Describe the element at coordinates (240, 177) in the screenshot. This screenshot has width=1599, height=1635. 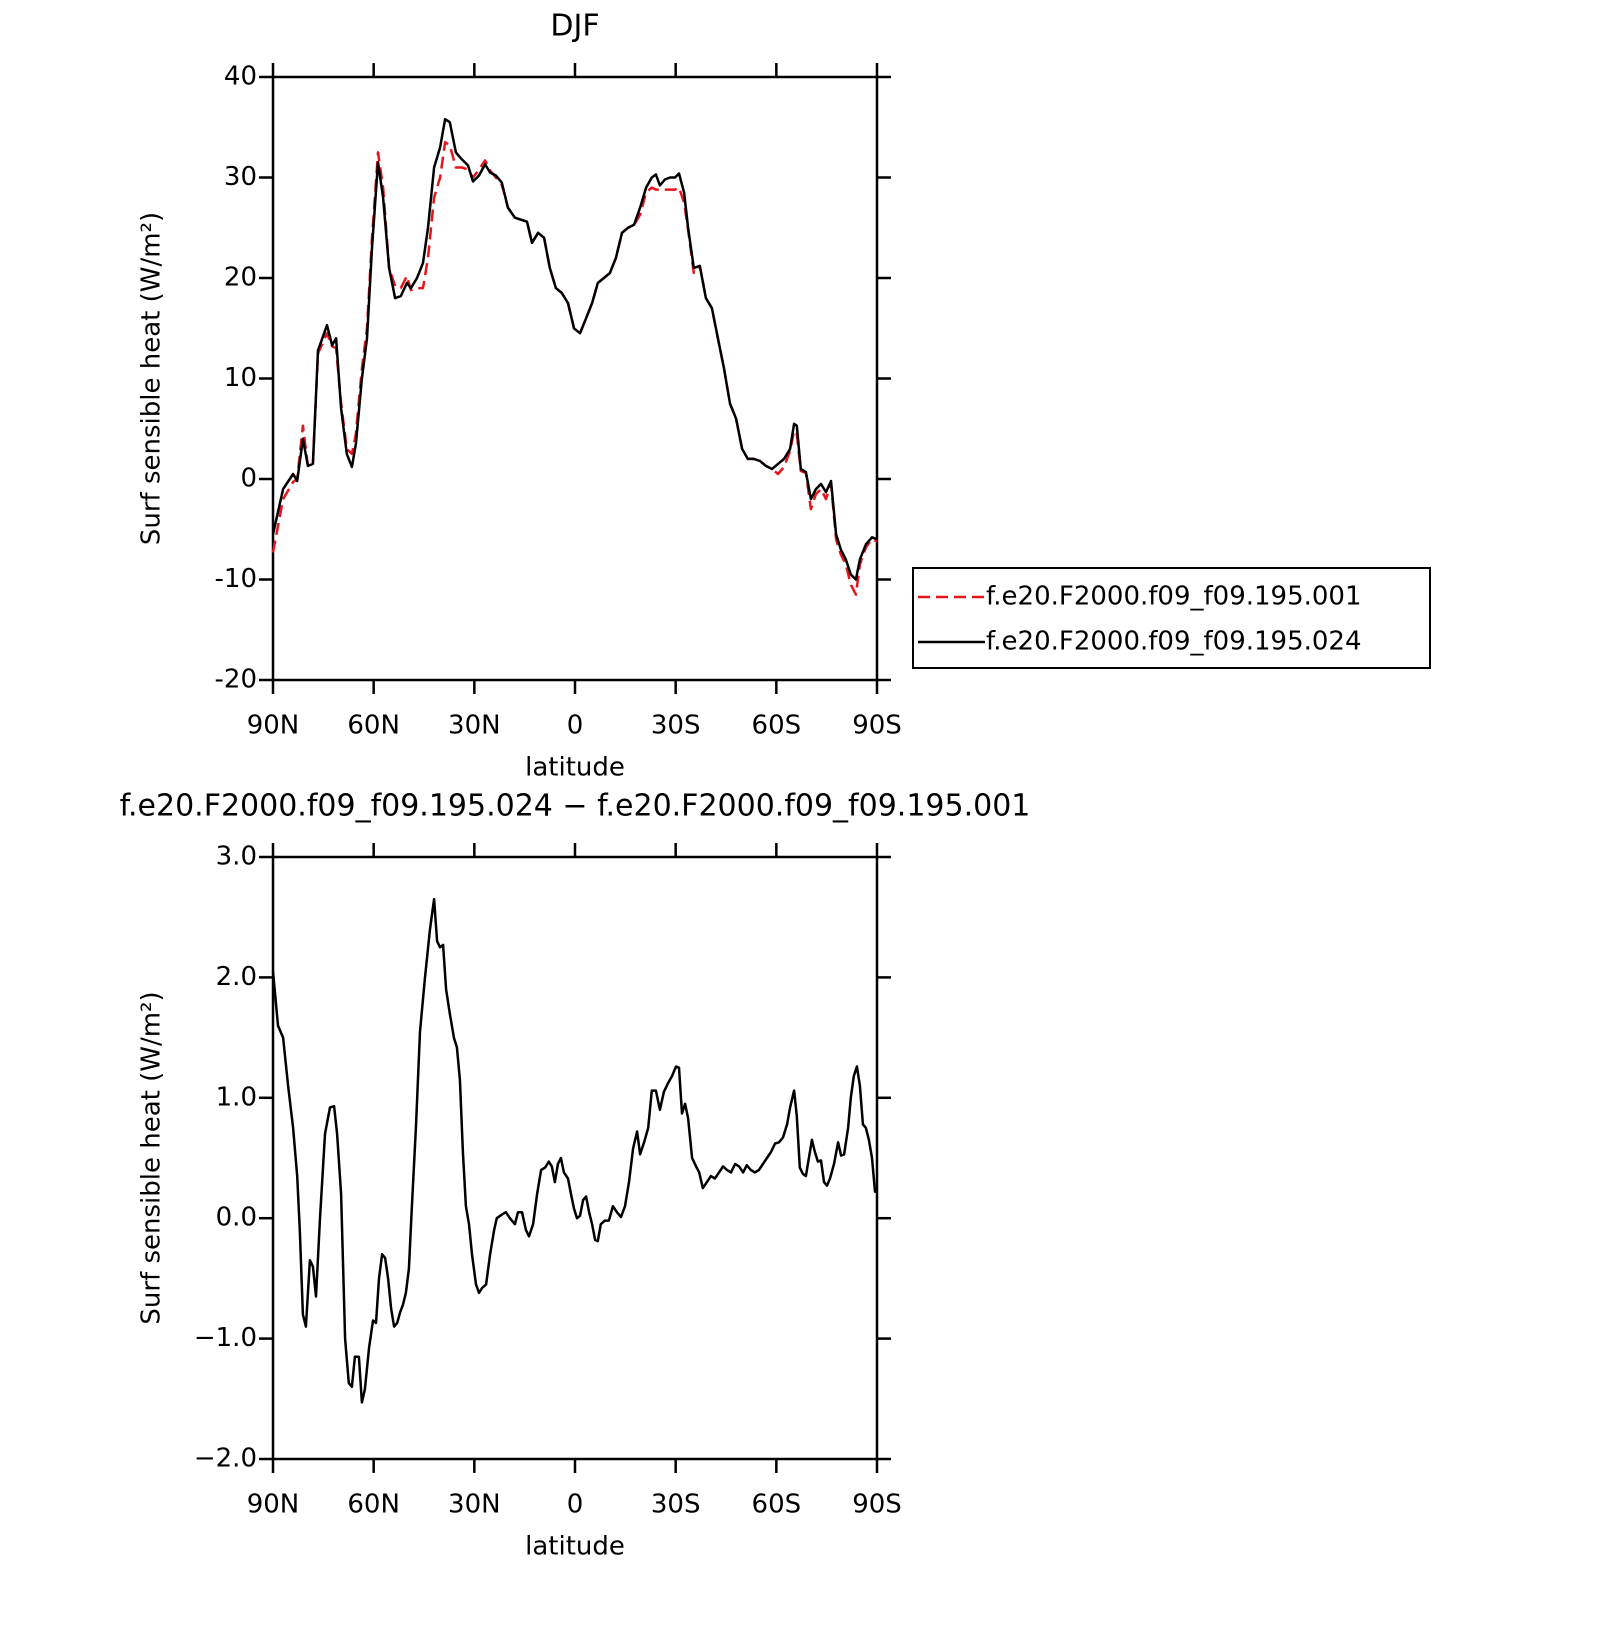
I see `y-tick-label: 30` at that location.